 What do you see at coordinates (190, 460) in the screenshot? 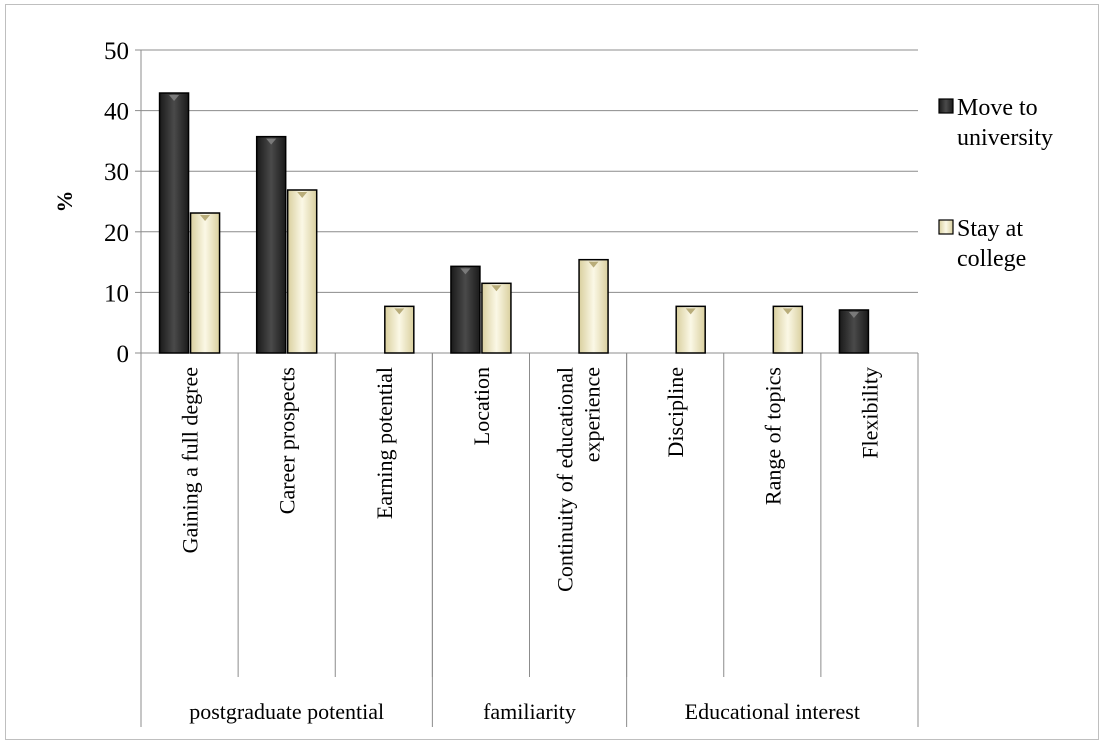
I see `category-label: Gaining a full degree` at bounding box center [190, 460].